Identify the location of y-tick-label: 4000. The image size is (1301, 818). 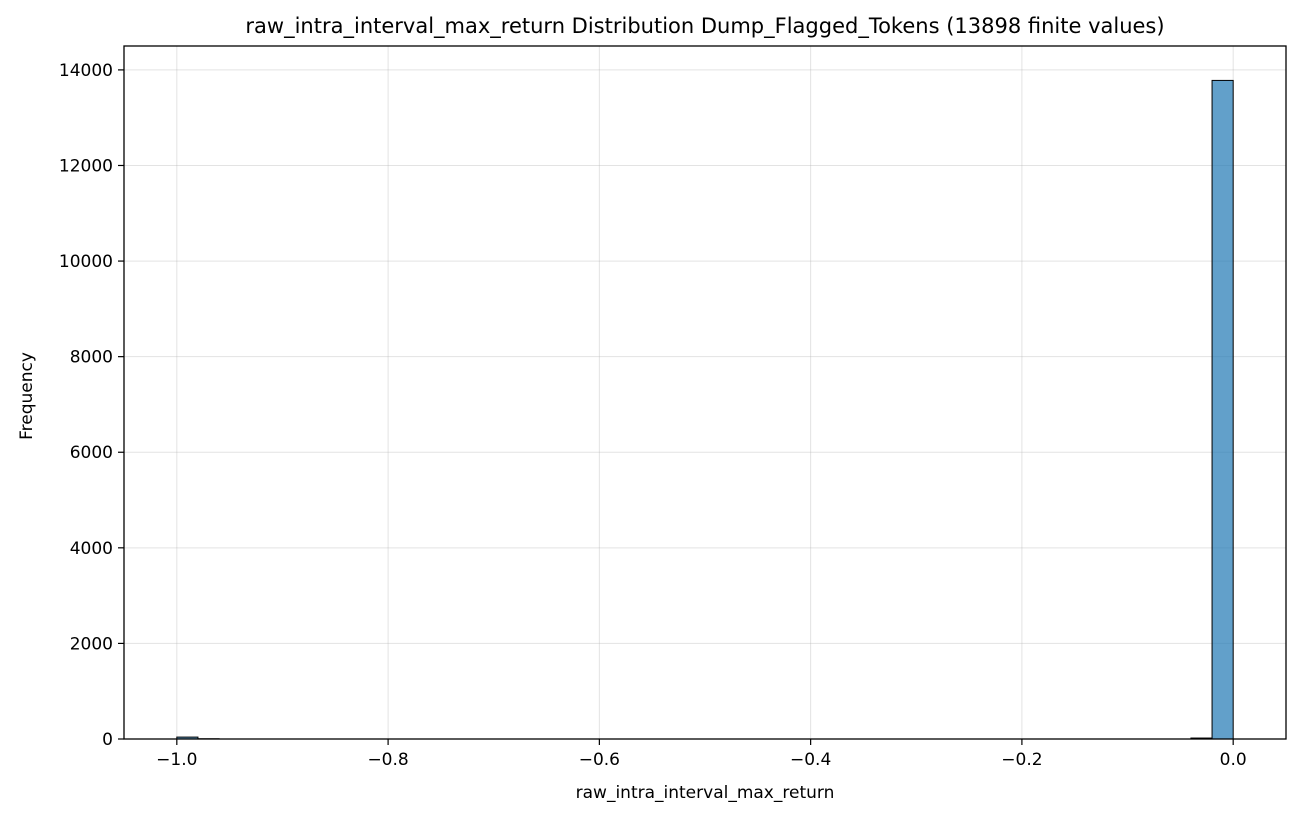
(91, 549).